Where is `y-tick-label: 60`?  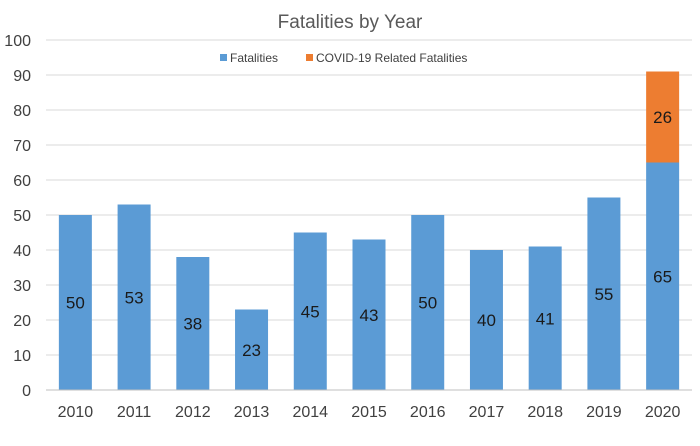 y-tick-label: 60 is located at coordinates (22, 181).